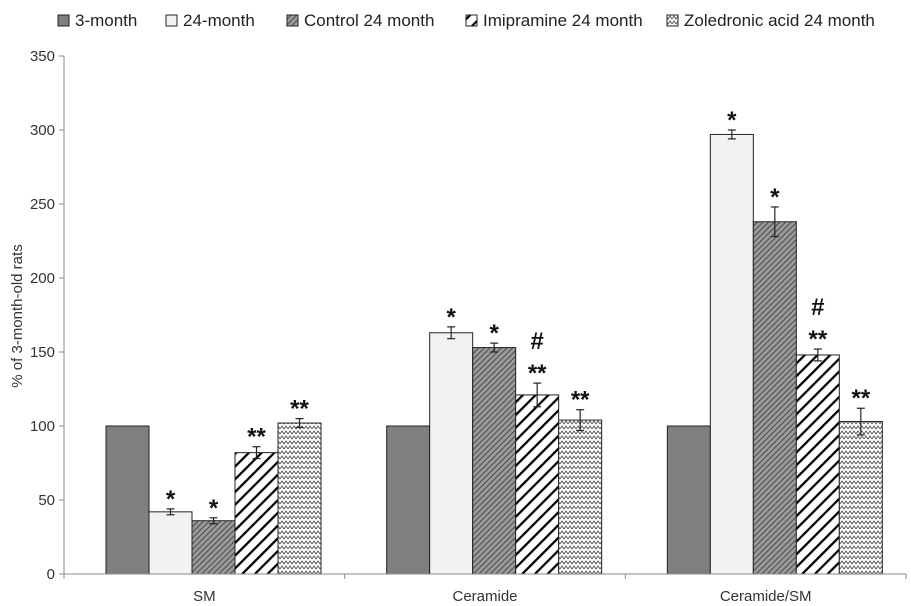  I want to click on legend-label: Control 24 month, so click(369, 20).